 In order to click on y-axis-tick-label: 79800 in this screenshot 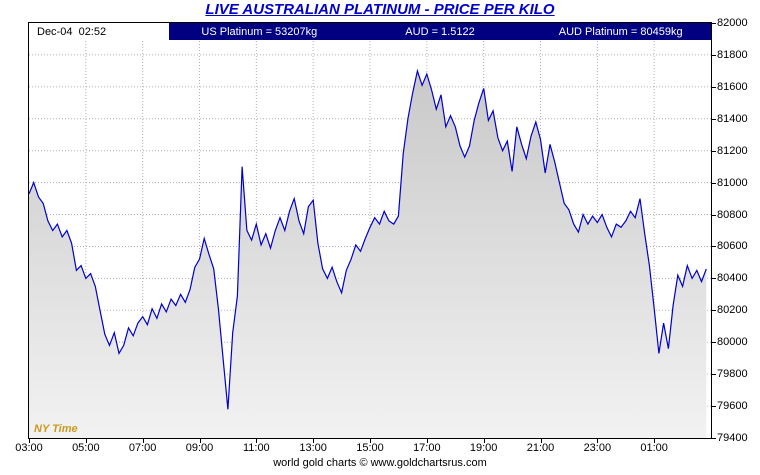, I will do `click(732, 374)`.